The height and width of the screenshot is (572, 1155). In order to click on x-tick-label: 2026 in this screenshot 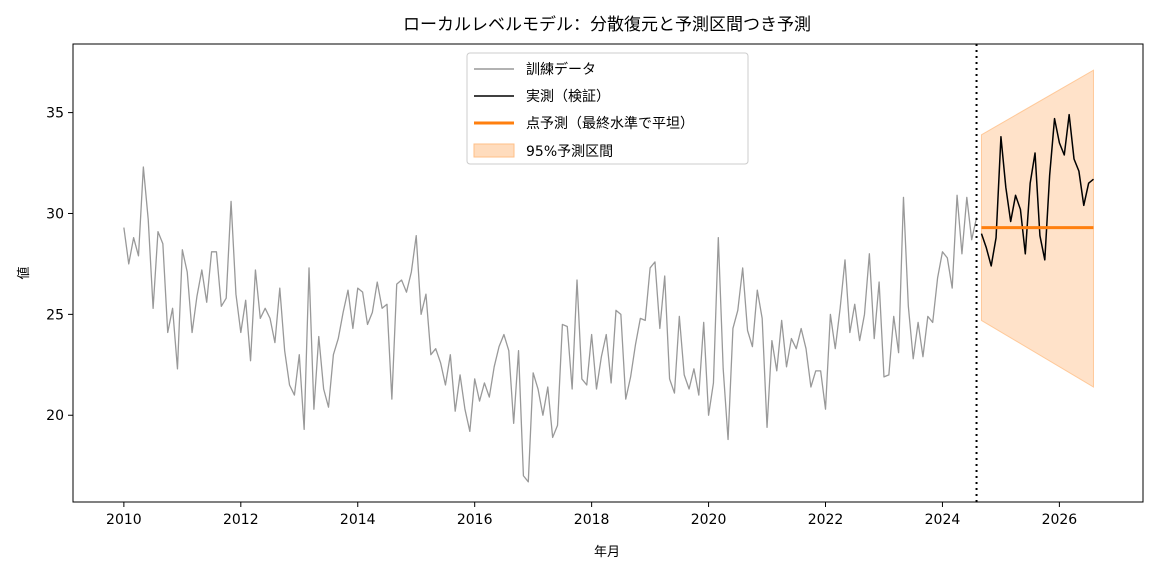, I will do `click(1060, 520)`.